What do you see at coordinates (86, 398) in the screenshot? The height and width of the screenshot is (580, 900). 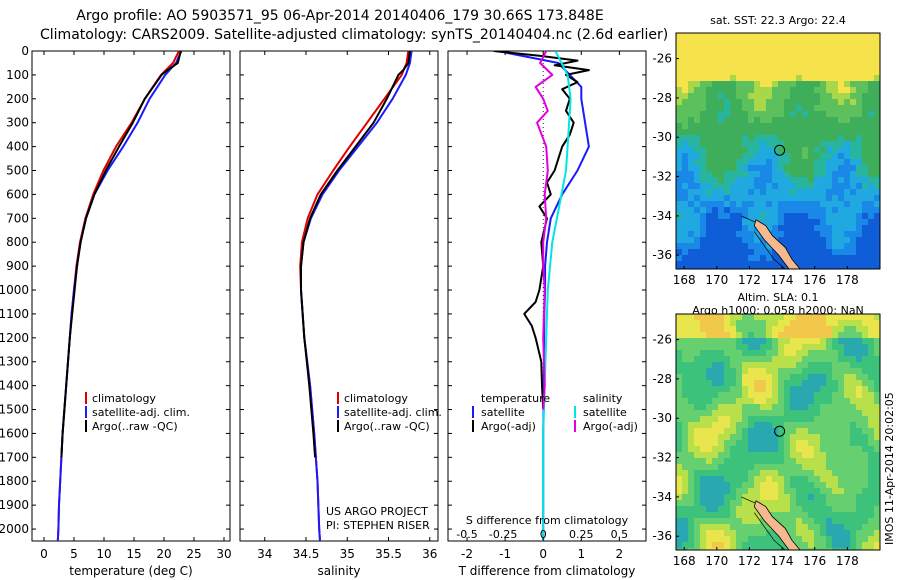 I see `legend-swatch-climatology` at bounding box center [86, 398].